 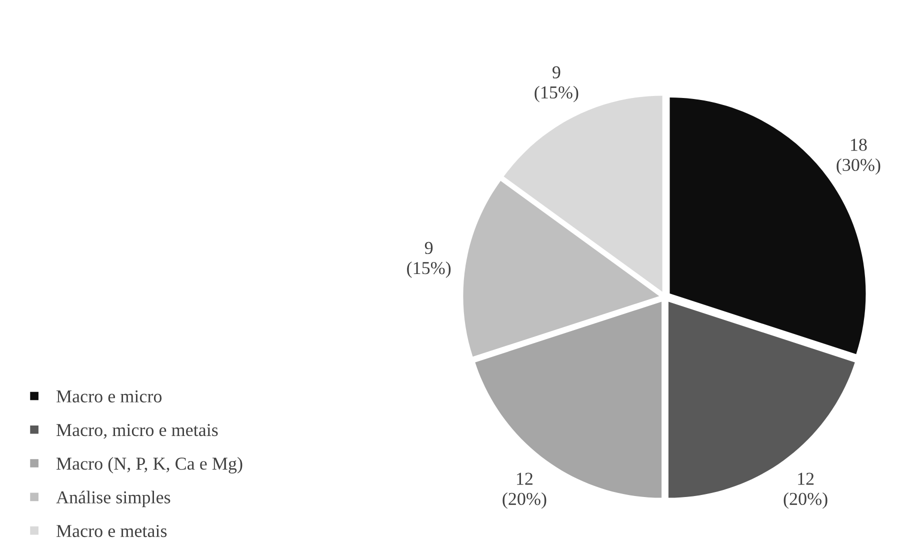 I want to click on legend-label: Macro (N, P, K, Ca e Mg), so click(x=149, y=465).